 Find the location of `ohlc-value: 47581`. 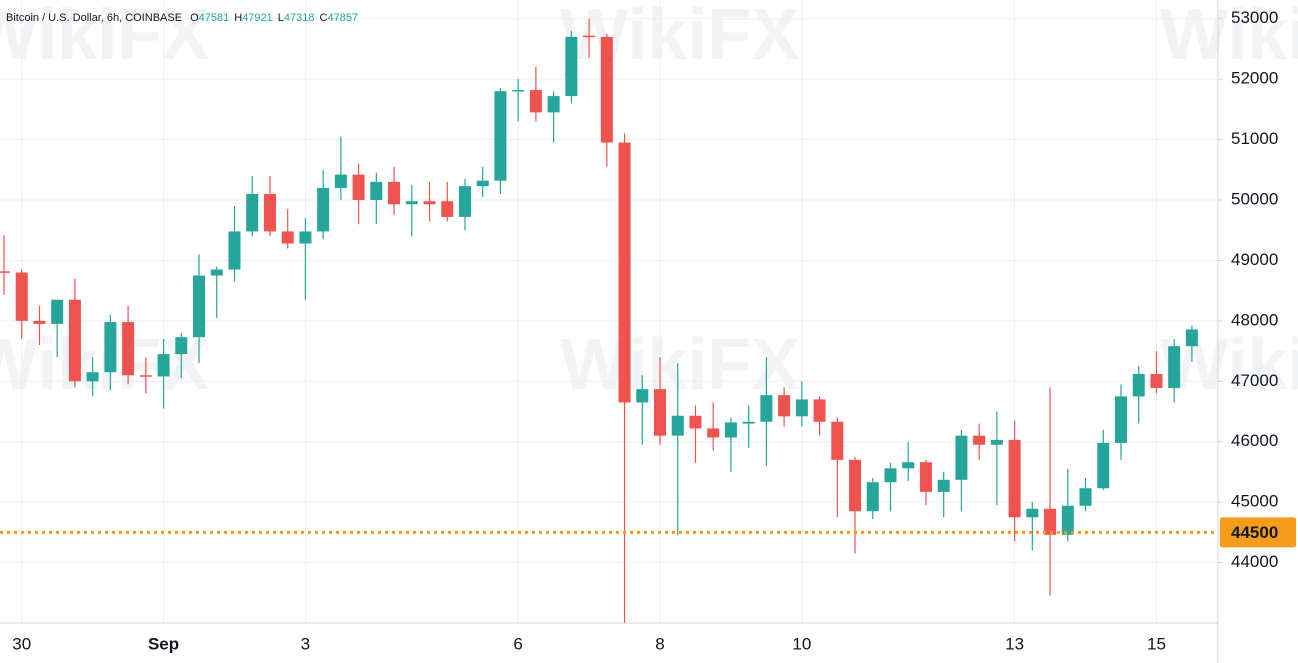

ohlc-value: 47581 is located at coordinates (214, 18).